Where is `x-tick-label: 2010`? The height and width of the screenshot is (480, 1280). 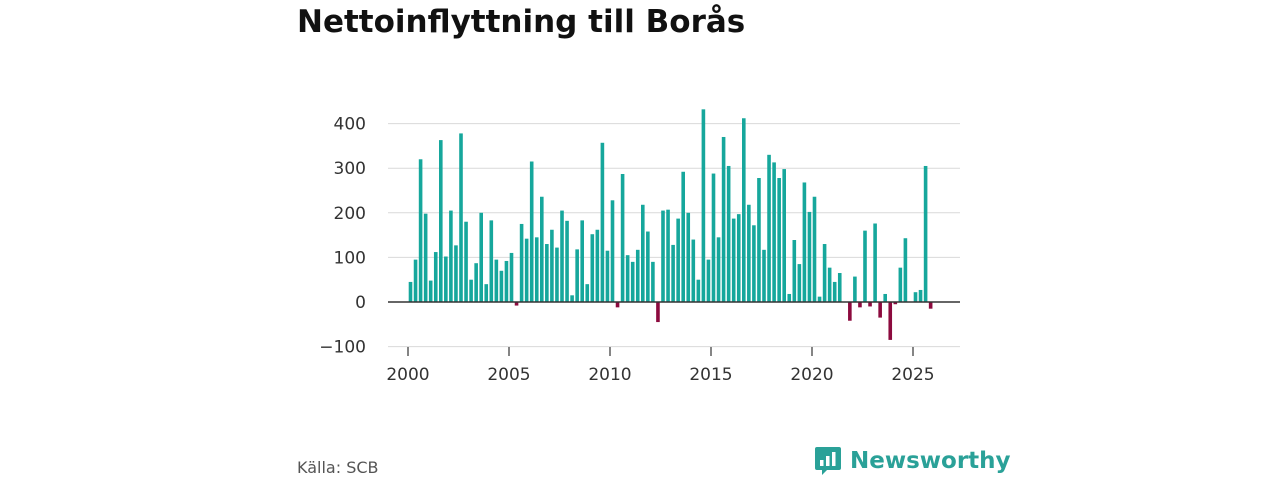
x-tick-label: 2010 is located at coordinates (609, 375).